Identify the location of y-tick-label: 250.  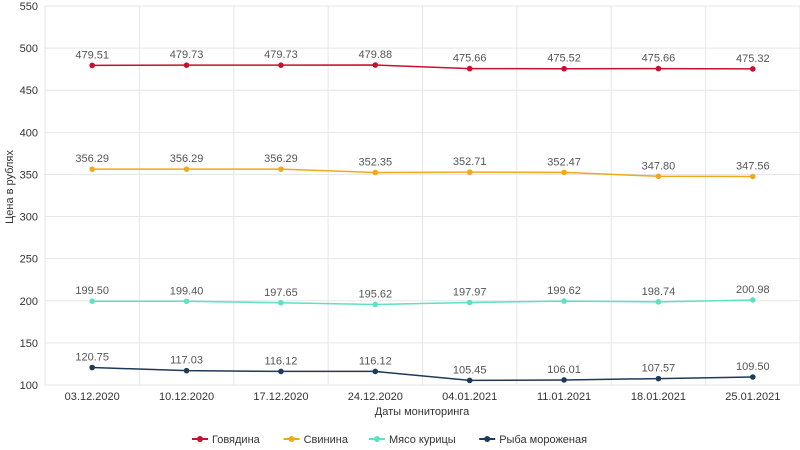
(29, 260).